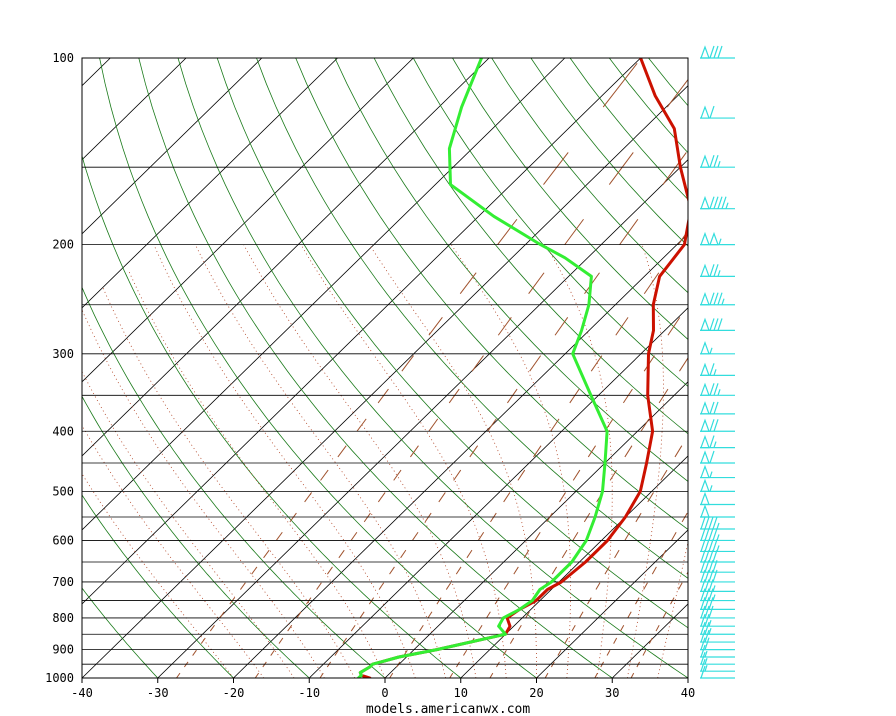 Image resolution: width=896 pixels, height=716 pixels. I want to click on y-tick-label: 400, so click(63, 431).